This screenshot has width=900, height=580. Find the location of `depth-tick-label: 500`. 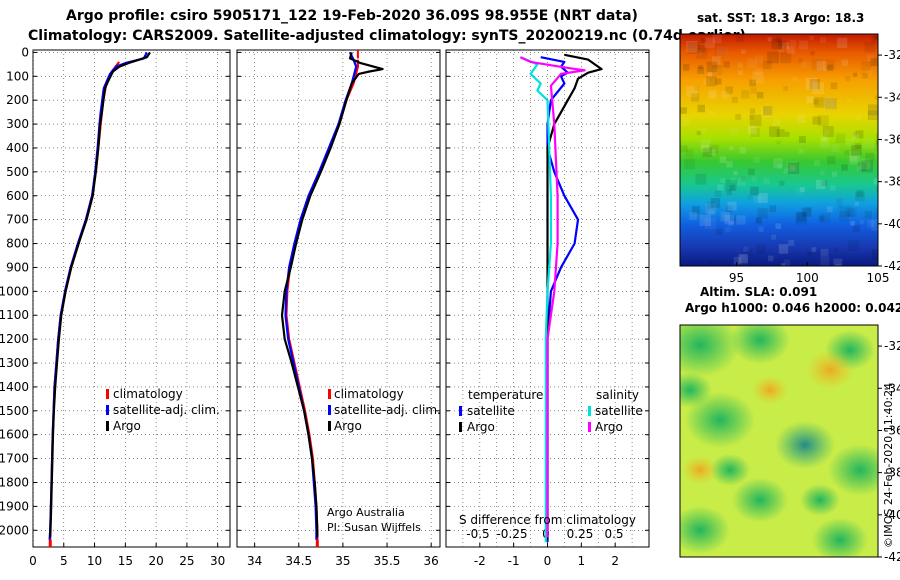

depth-tick-label: 500 is located at coordinates (17, 172).